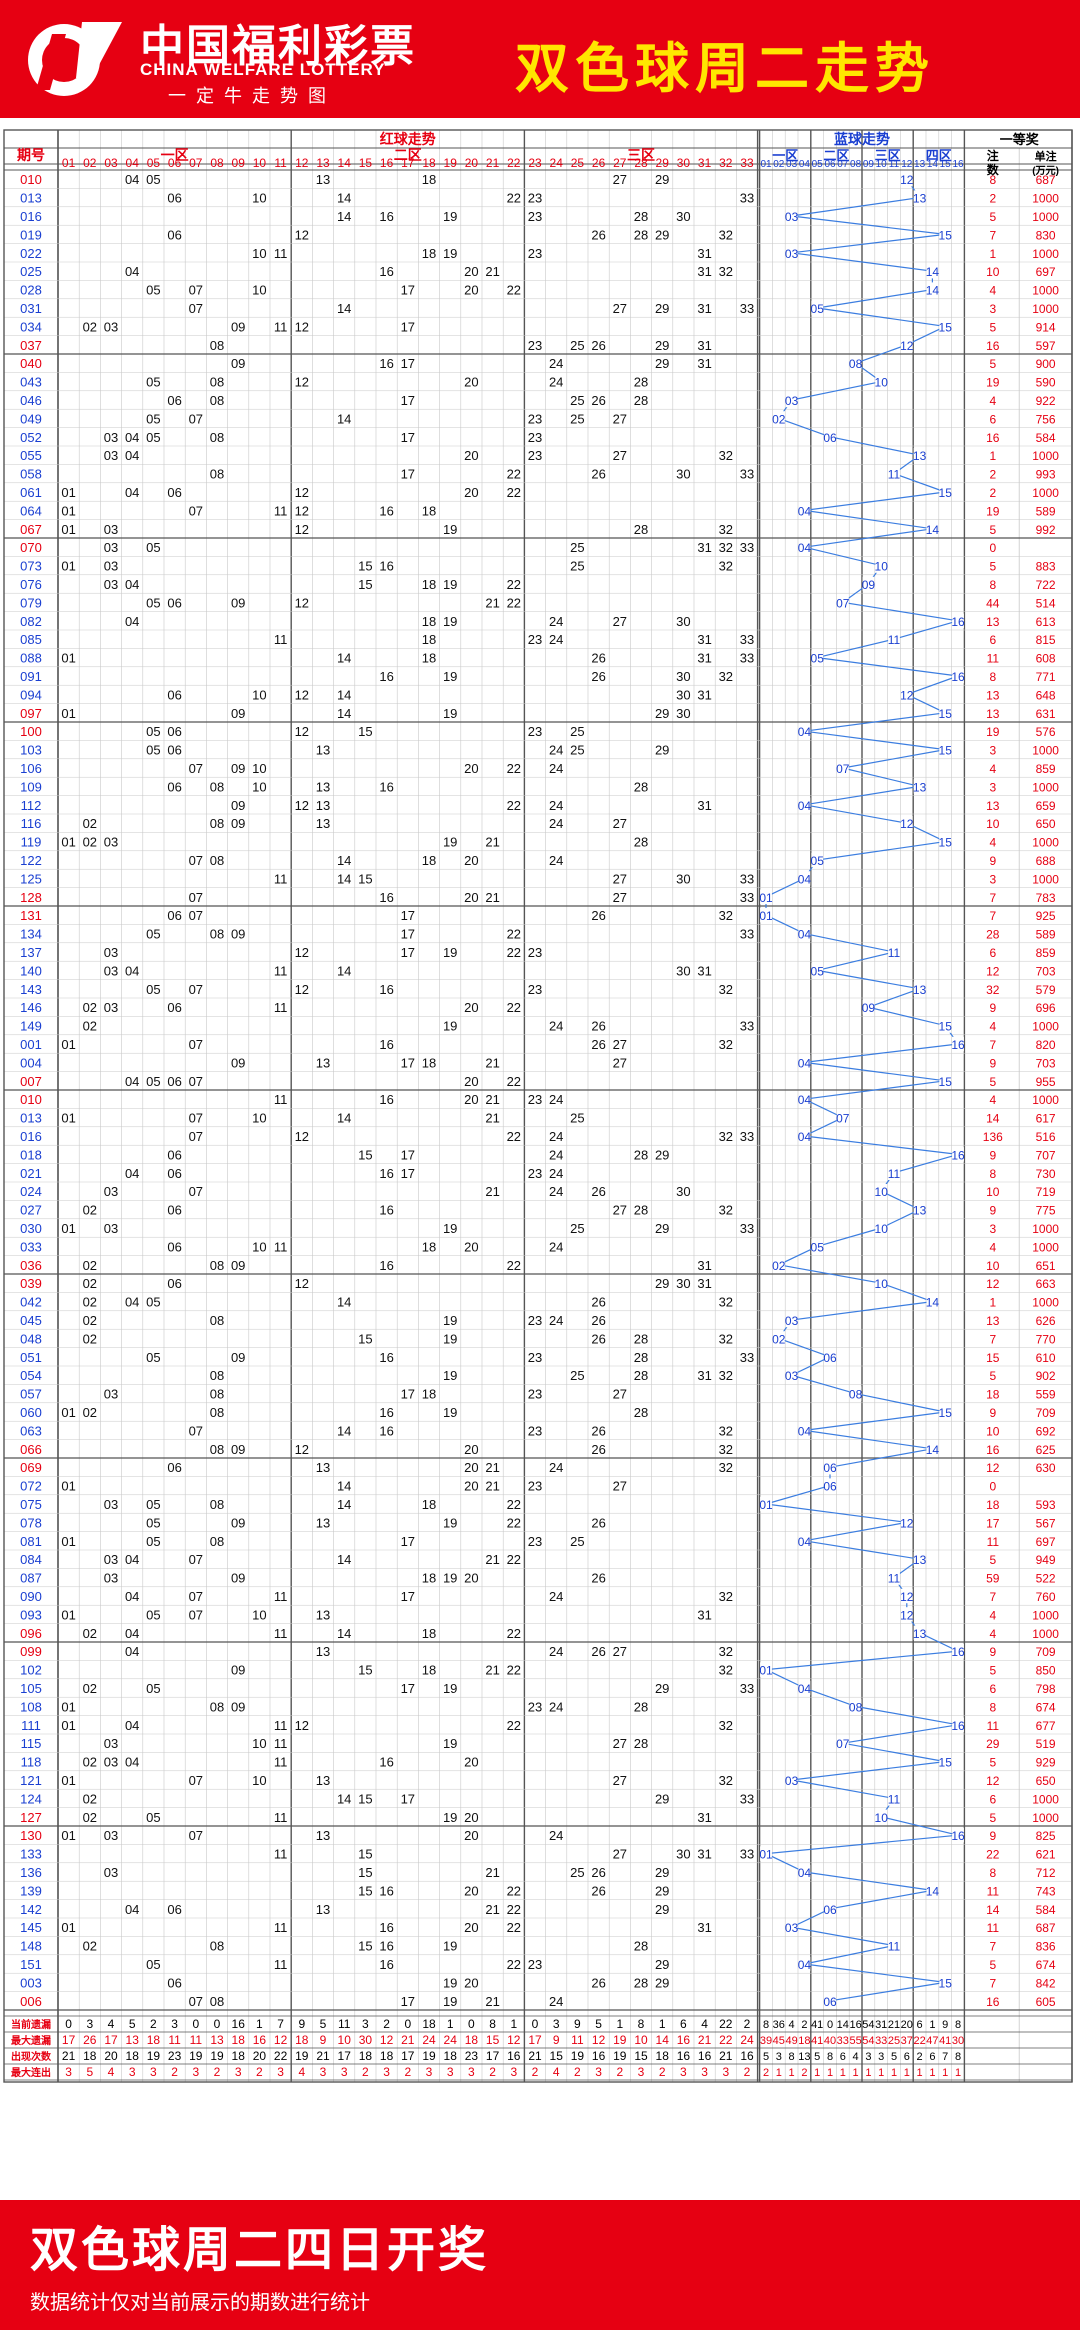 Image resolution: width=1080 pixels, height=2330 pixels. I want to click on stat-value-blue: 47, so click(932, 2041).